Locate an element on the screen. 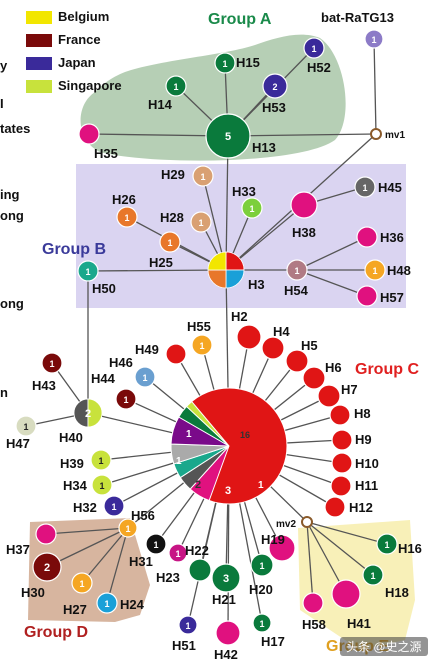 This screenshot has height=659, width=435. haplotype-label-H16: H16 is located at coordinates (410, 548).